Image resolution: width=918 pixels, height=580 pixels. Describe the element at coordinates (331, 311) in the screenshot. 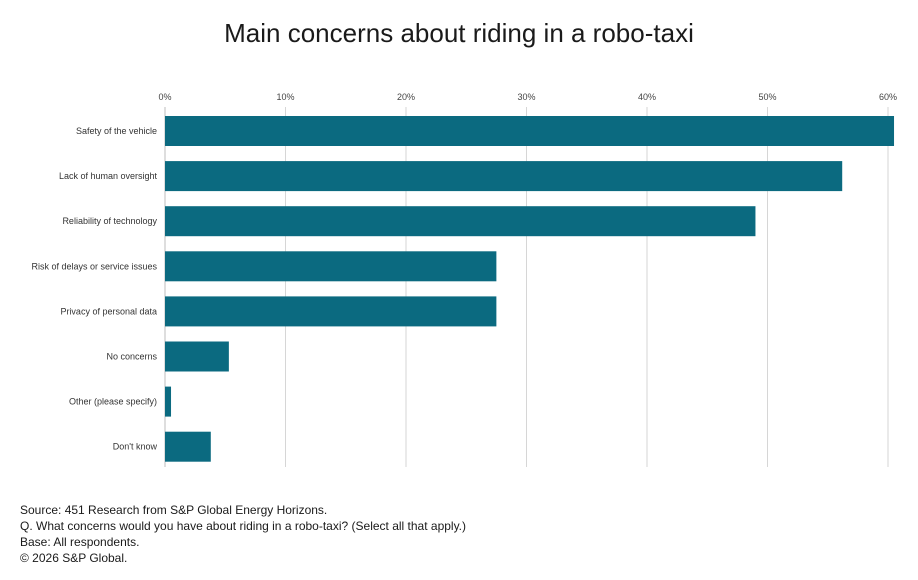

I see `bar-privacy-of-personal-data` at that location.